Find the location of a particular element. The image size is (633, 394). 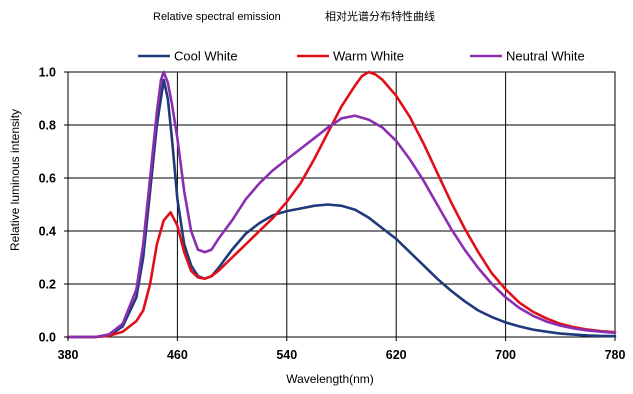

y-axis-label: Relative luminous intensity is located at coordinates (15, 180).